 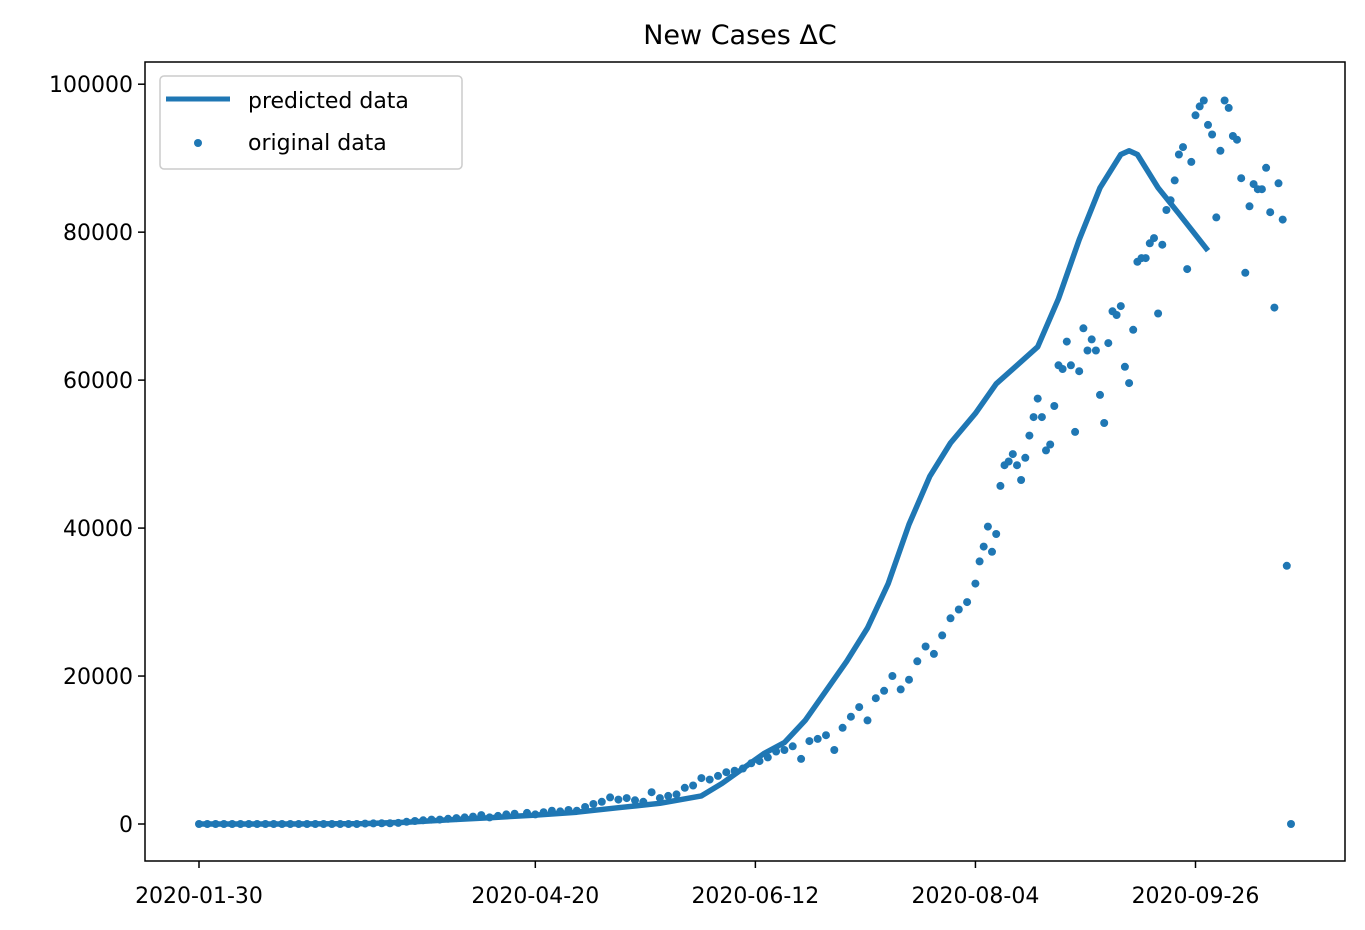 What do you see at coordinates (97, 455) in the screenshot?
I see `y-axis: 0 20000 40000 60000 80000 100000` at bounding box center [97, 455].